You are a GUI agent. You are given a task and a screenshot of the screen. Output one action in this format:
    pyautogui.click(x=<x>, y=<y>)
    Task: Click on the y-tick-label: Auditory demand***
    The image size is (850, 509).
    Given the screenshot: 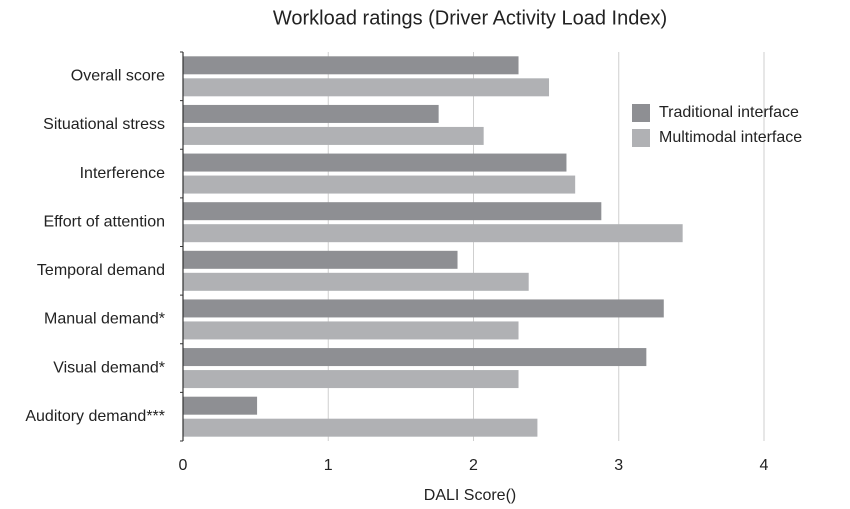 What is the action you would take?
    pyautogui.click(x=95, y=416)
    